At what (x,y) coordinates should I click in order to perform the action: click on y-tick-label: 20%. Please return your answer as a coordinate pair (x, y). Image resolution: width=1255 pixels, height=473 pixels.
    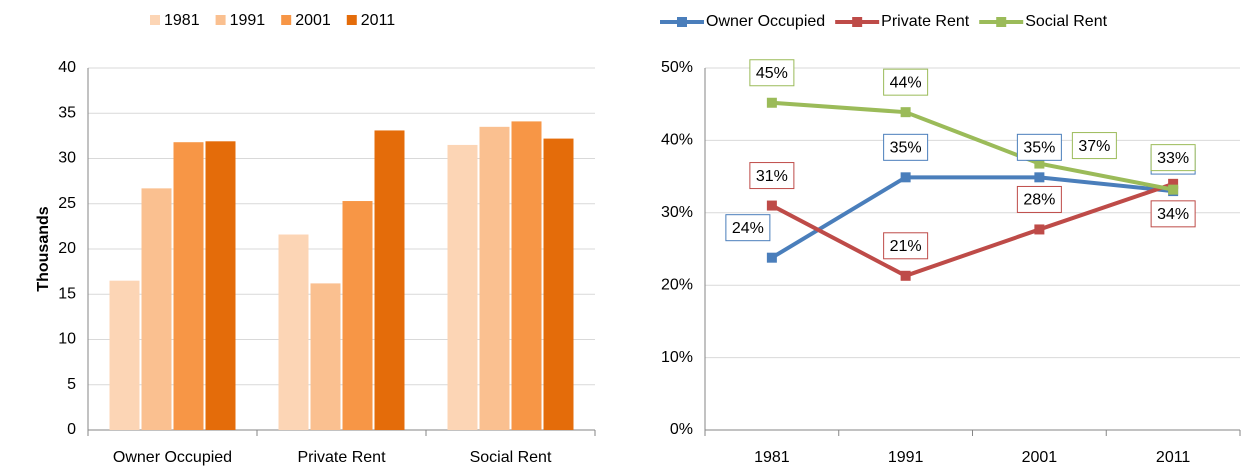
    Looking at the image, I should click on (677, 284).